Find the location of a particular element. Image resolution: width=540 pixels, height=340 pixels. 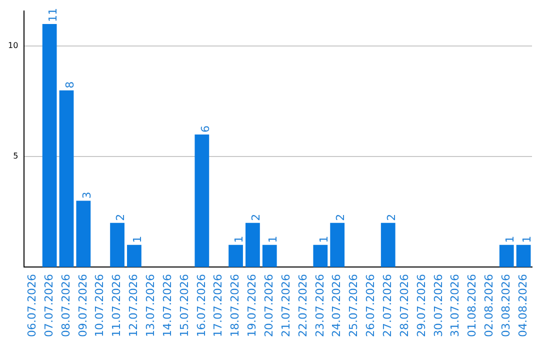

x-tick-label: 12.07.2026 is located at coordinates (133, 306).